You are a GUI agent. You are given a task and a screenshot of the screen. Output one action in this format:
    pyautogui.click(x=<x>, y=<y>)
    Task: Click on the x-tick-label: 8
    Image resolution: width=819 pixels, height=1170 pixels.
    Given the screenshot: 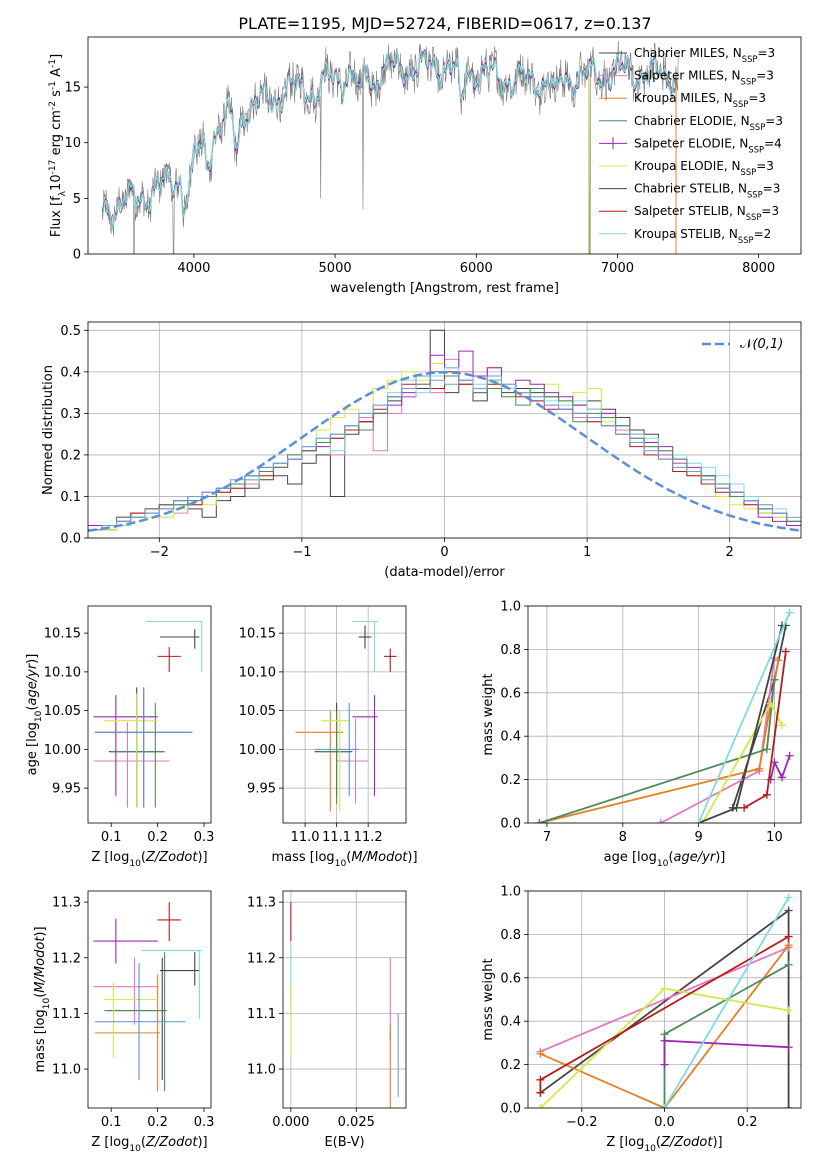 What is the action you would take?
    pyautogui.click(x=623, y=837)
    